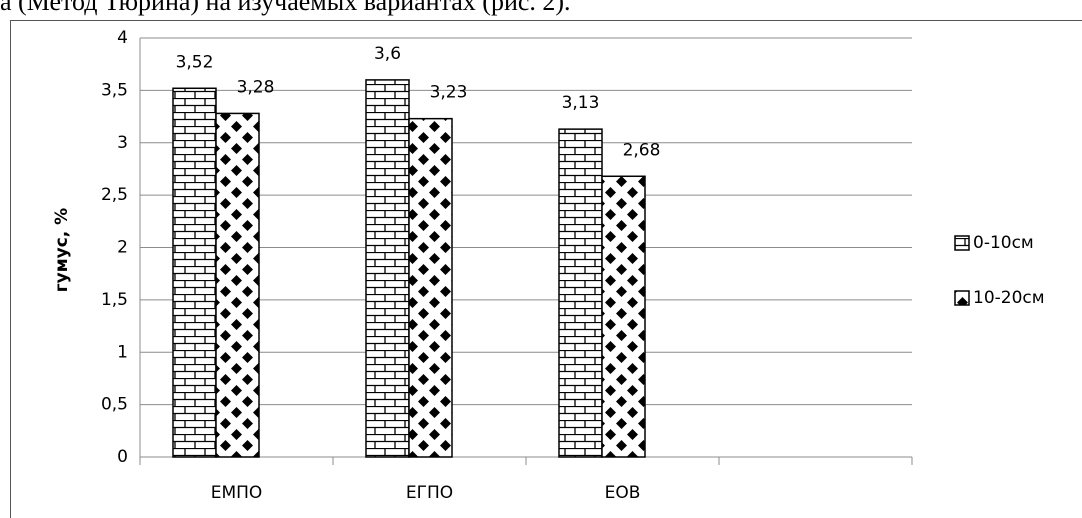 This screenshot has height=518, width=1082. What do you see at coordinates (114, 195) in the screenshot?
I see `y-tick-label: 2,5` at bounding box center [114, 195].